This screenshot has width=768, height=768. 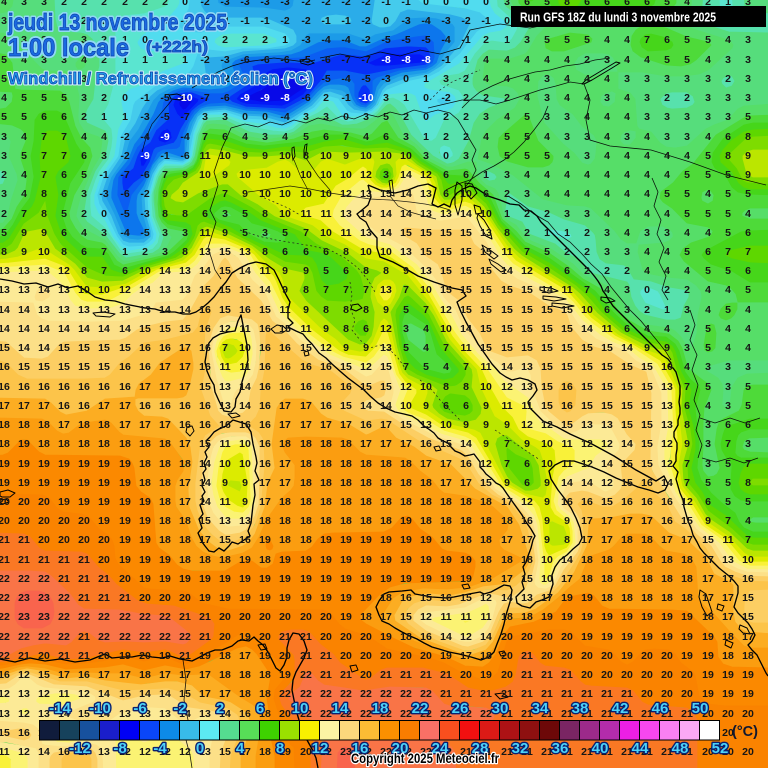 What do you see at coordinates (125, 79) in the screenshot?
I see `svg-text: 1` at bounding box center [125, 79].